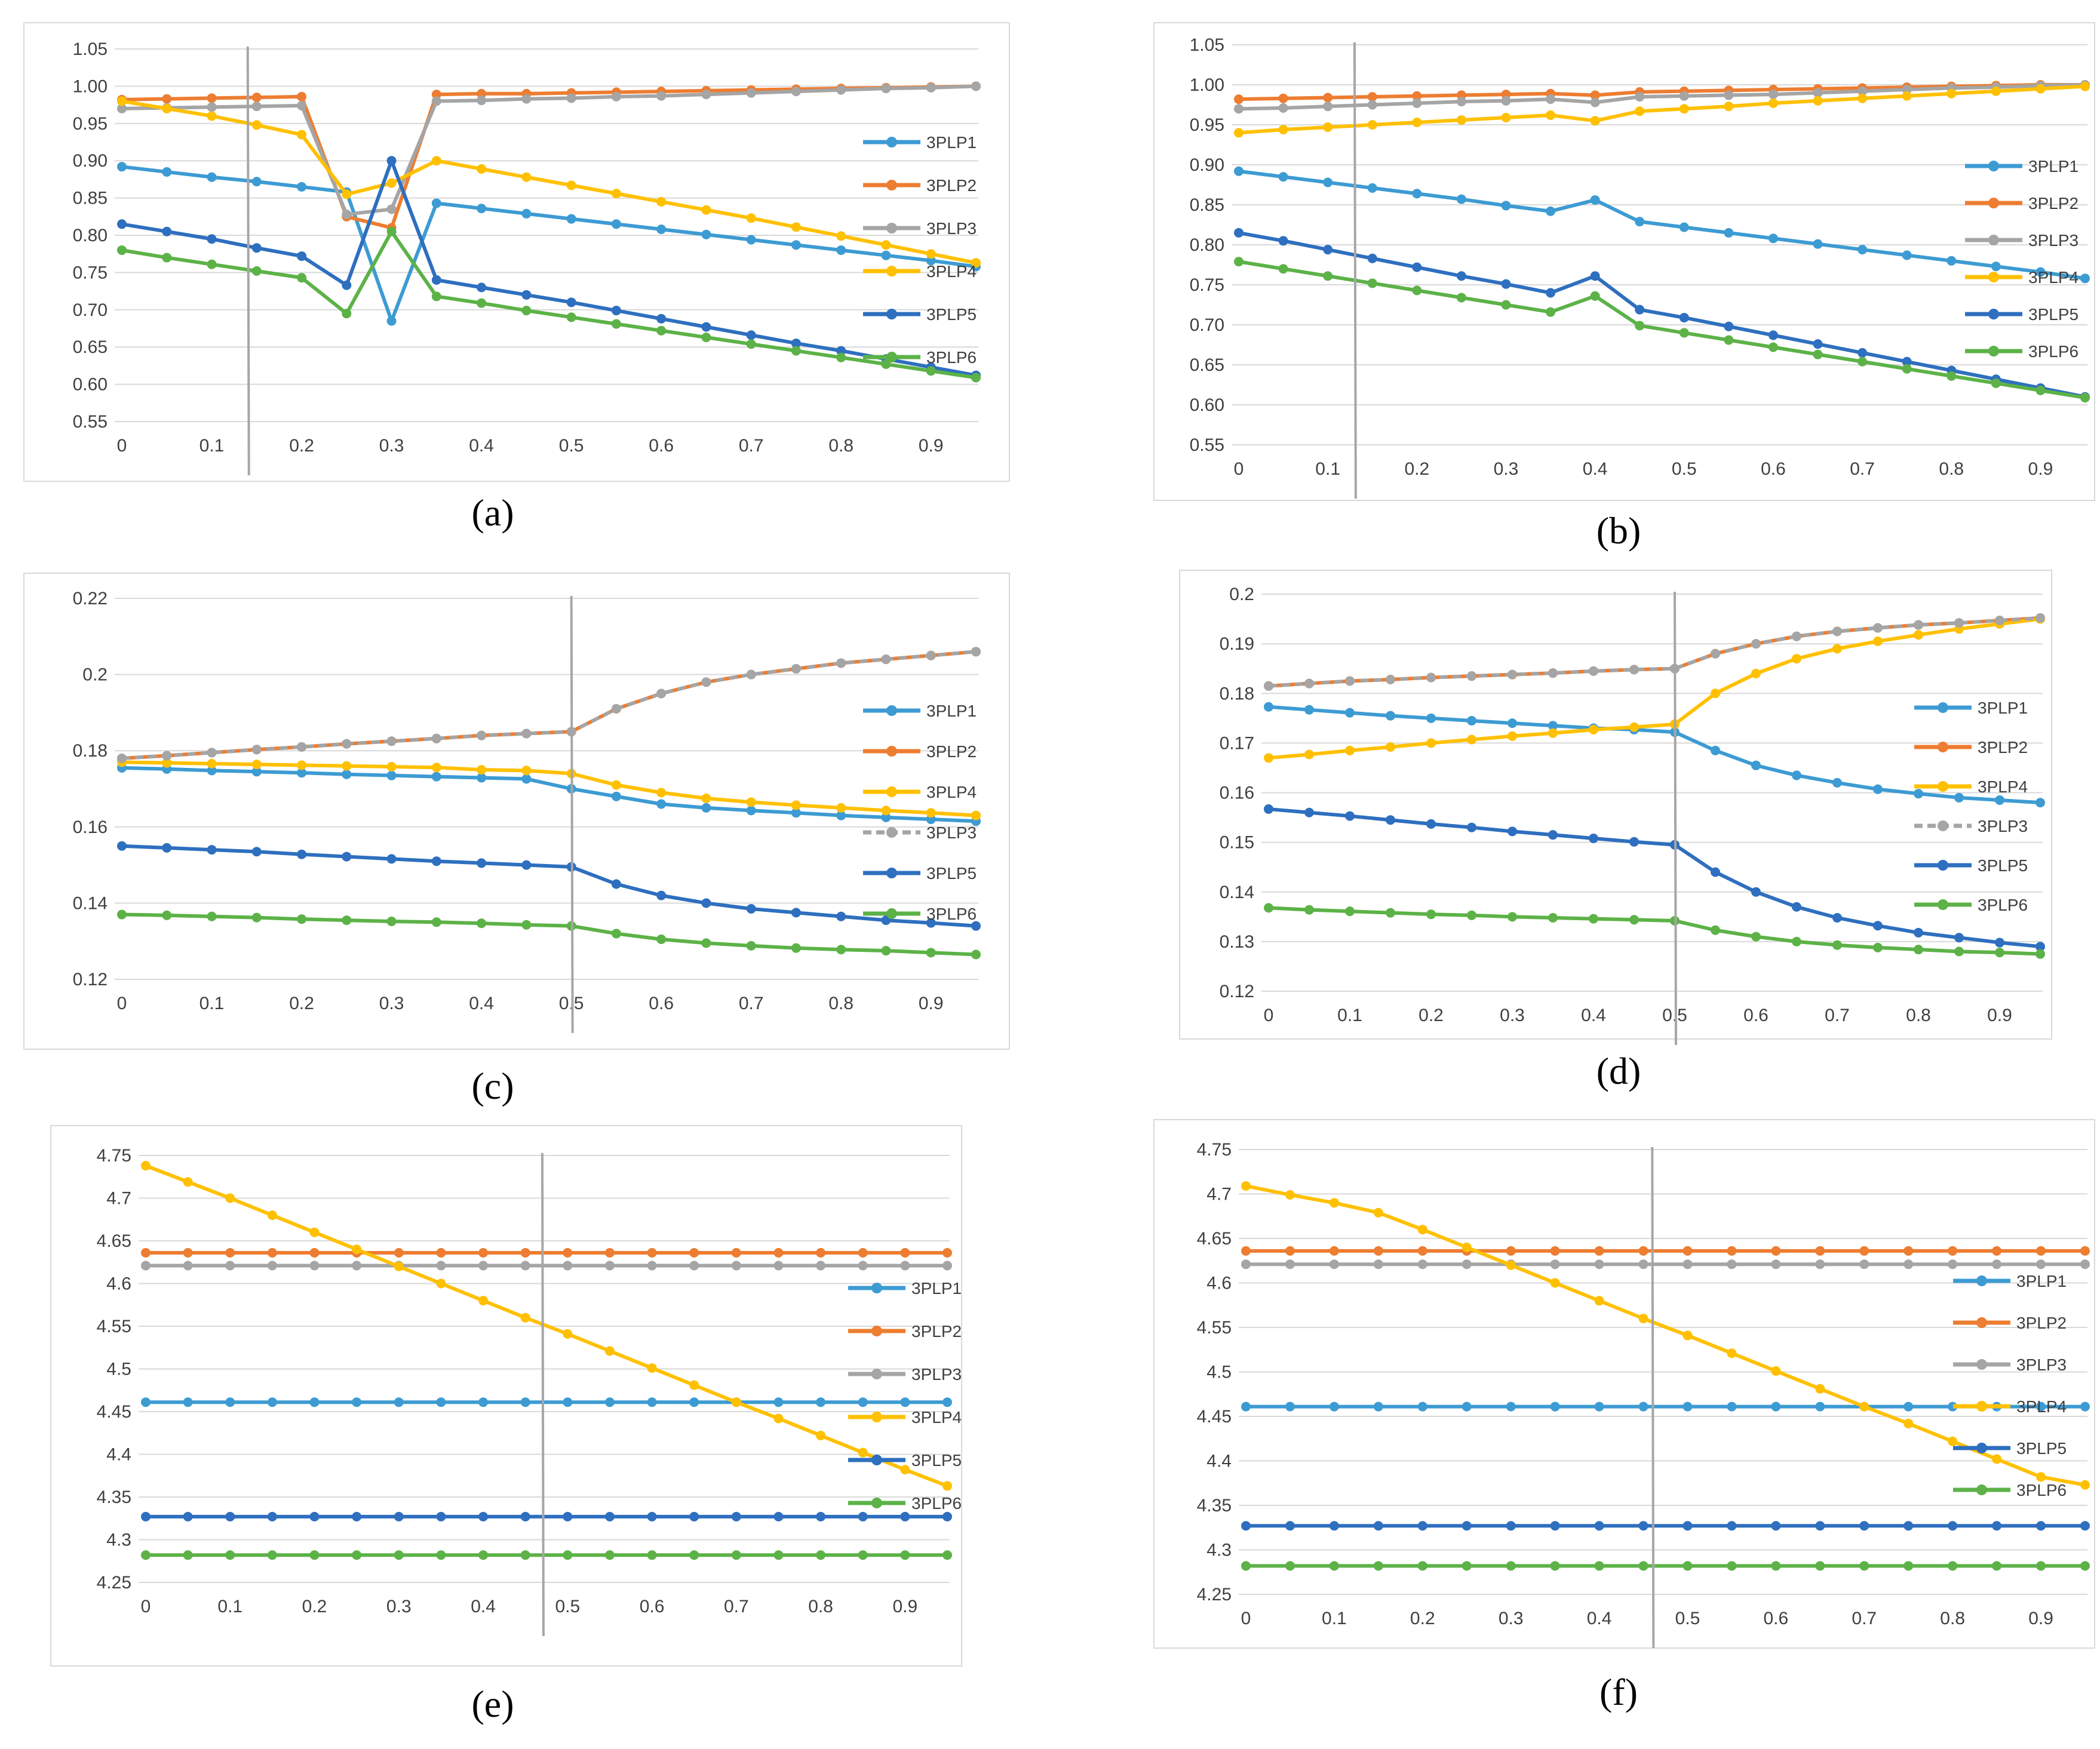 The height and width of the screenshot is (1749, 2100). I want to click on y-tick-label: 4.75, so click(1214, 1150).